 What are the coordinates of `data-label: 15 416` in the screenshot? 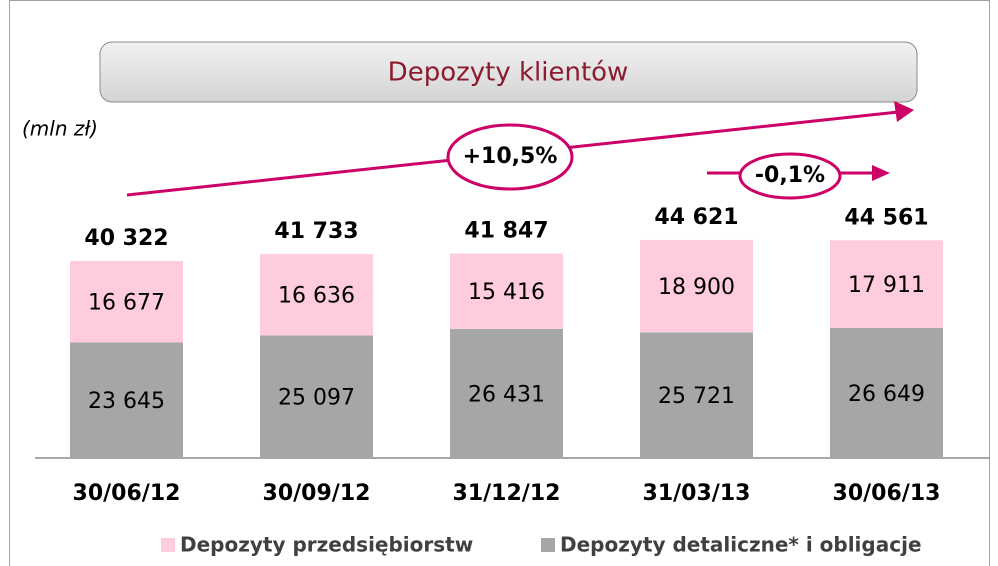 It's located at (506, 292).